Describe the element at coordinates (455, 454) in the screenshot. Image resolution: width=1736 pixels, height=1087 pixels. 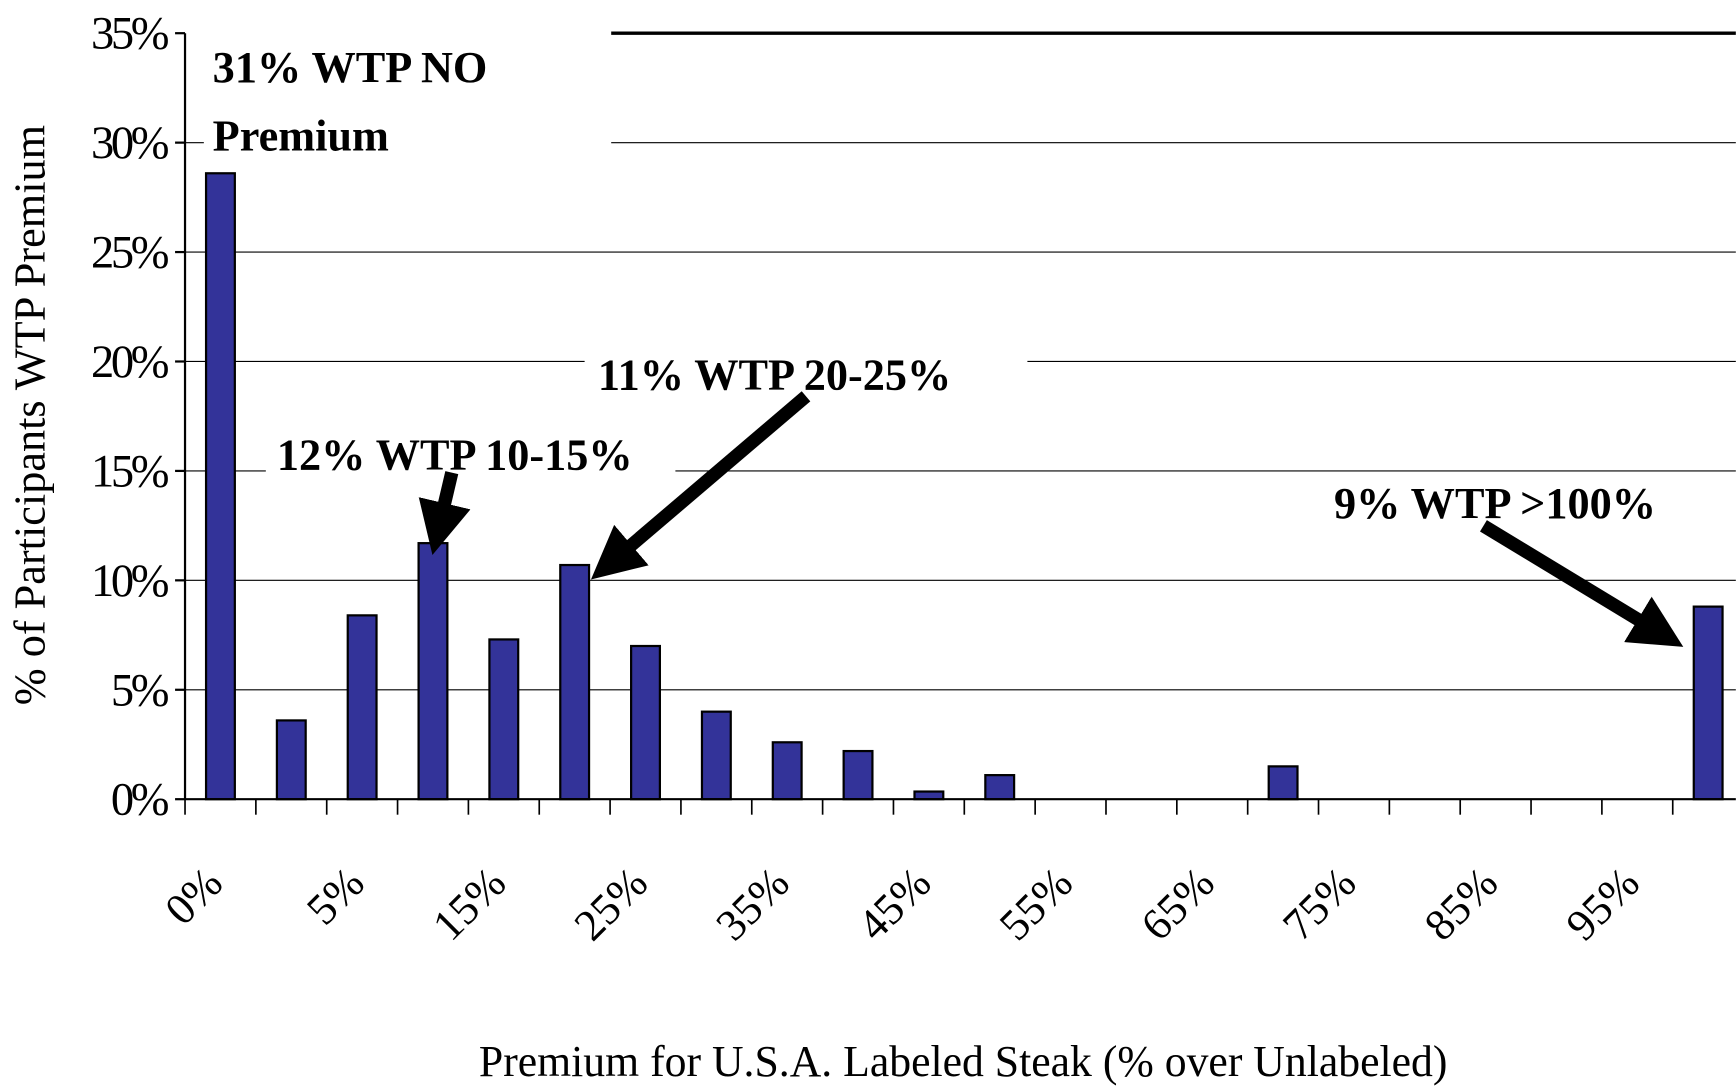
I see `annotation: 12% WTP 10-15%` at that location.